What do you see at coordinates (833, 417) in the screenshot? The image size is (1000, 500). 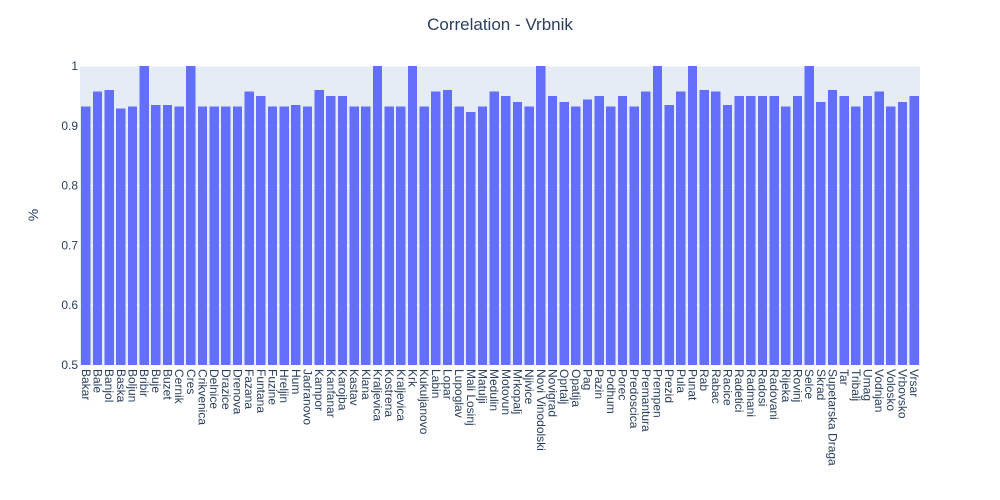 I see `x-tick-label: Supetarska Draga` at bounding box center [833, 417].